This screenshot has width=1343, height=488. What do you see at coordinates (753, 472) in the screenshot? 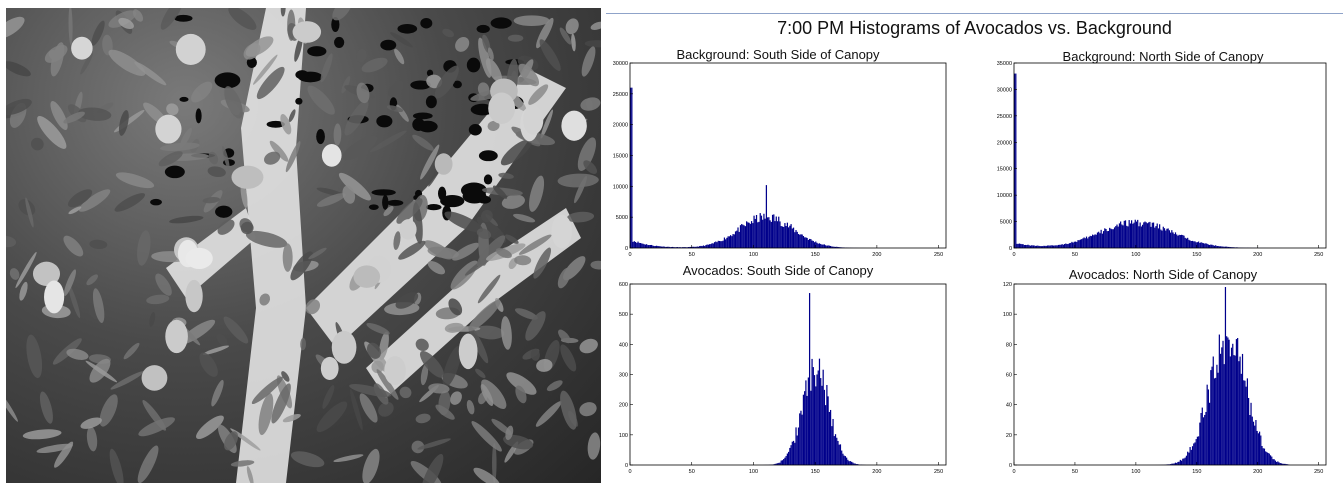
I see `x-tick-label: 100` at bounding box center [753, 472].